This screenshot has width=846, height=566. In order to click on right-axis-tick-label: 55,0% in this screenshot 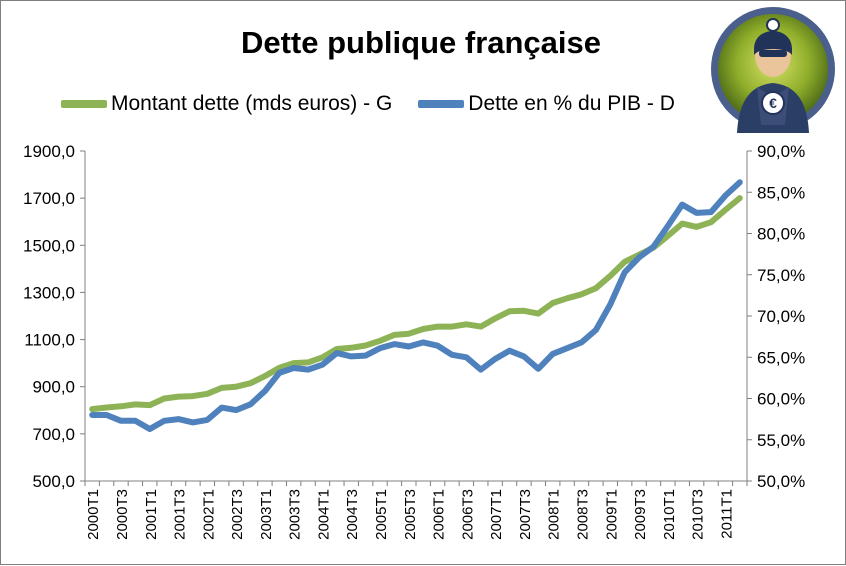, I will do `click(781, 440)`.